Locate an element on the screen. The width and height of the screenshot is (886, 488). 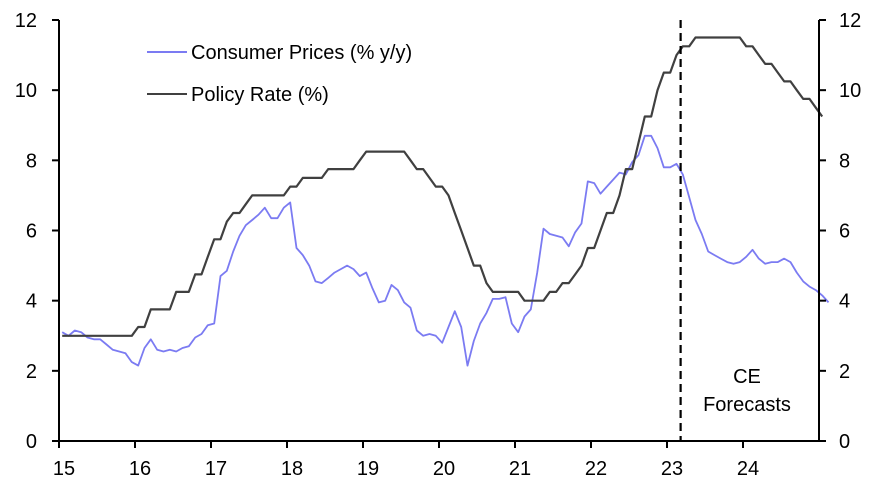
annotation-ce: CE is located at coordinates (747, 377).